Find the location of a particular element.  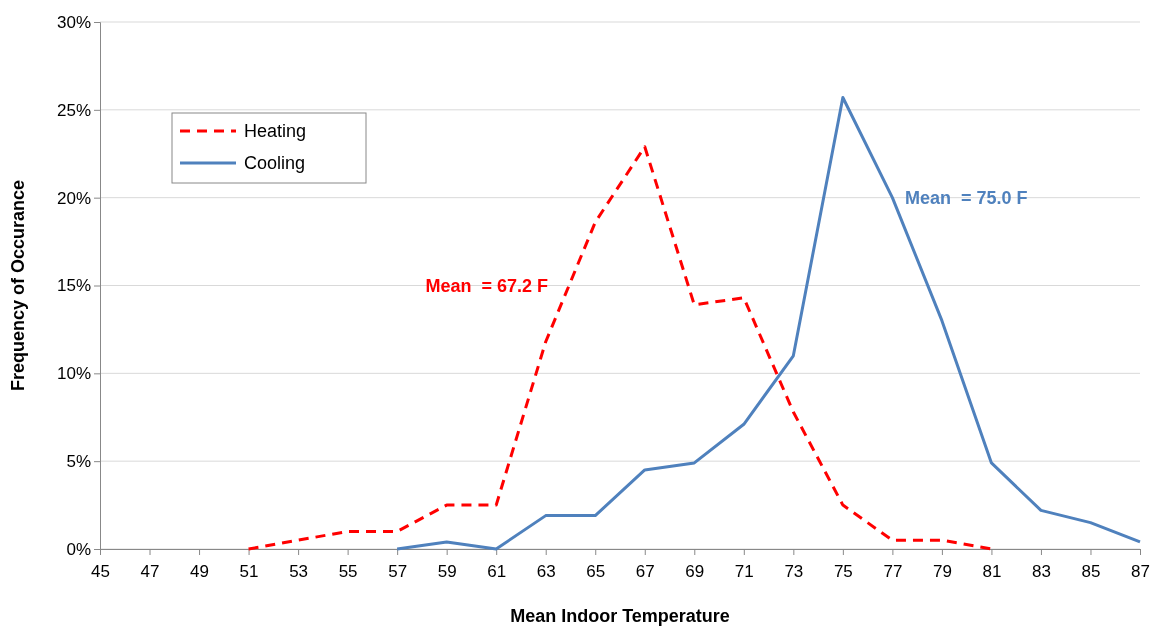

y-tick-label: 15% is located at coordinates (73, 286).